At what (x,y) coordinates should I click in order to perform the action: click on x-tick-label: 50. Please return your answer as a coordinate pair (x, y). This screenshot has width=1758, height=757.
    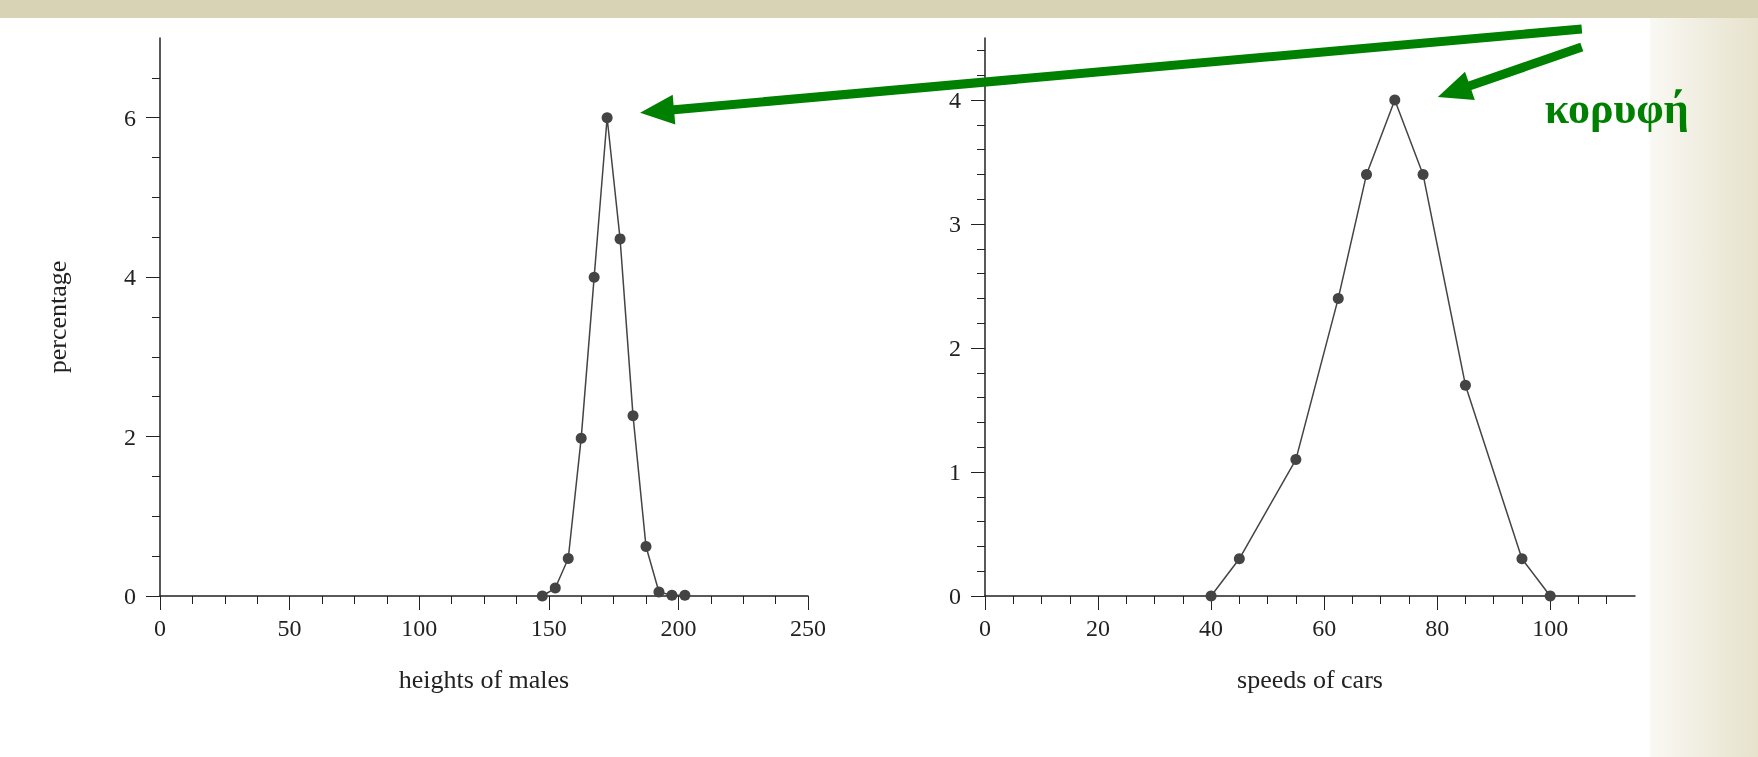
    Looking at the image, I should click on (289, 628).